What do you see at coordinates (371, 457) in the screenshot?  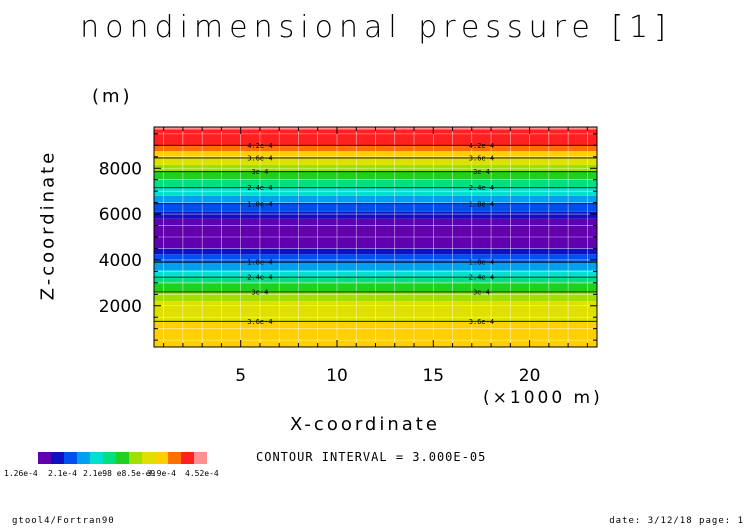 I see `contour-interval-text: CONTOUR INTERVAL = 3.000E-05` at bounding box center [371, 457].